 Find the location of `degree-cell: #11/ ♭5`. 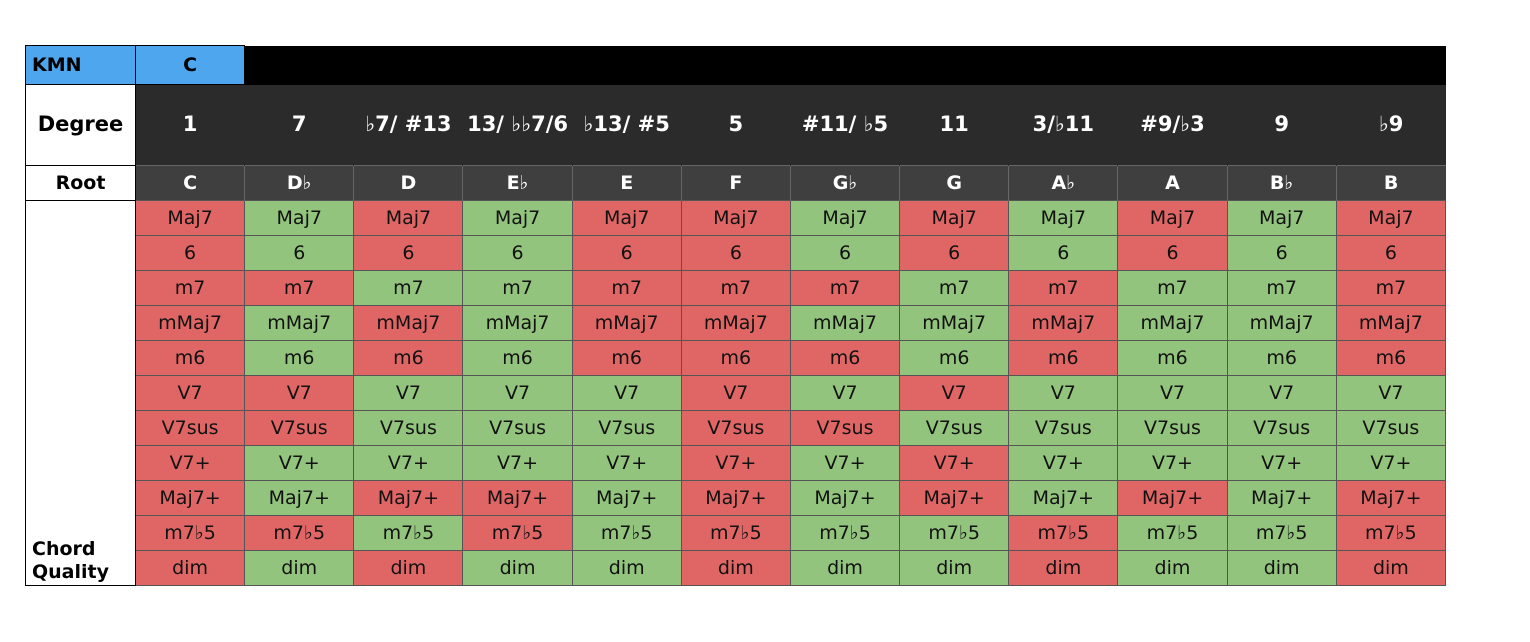

degree-cell: #11/ ♭5 is located at coordinates (844, 125).